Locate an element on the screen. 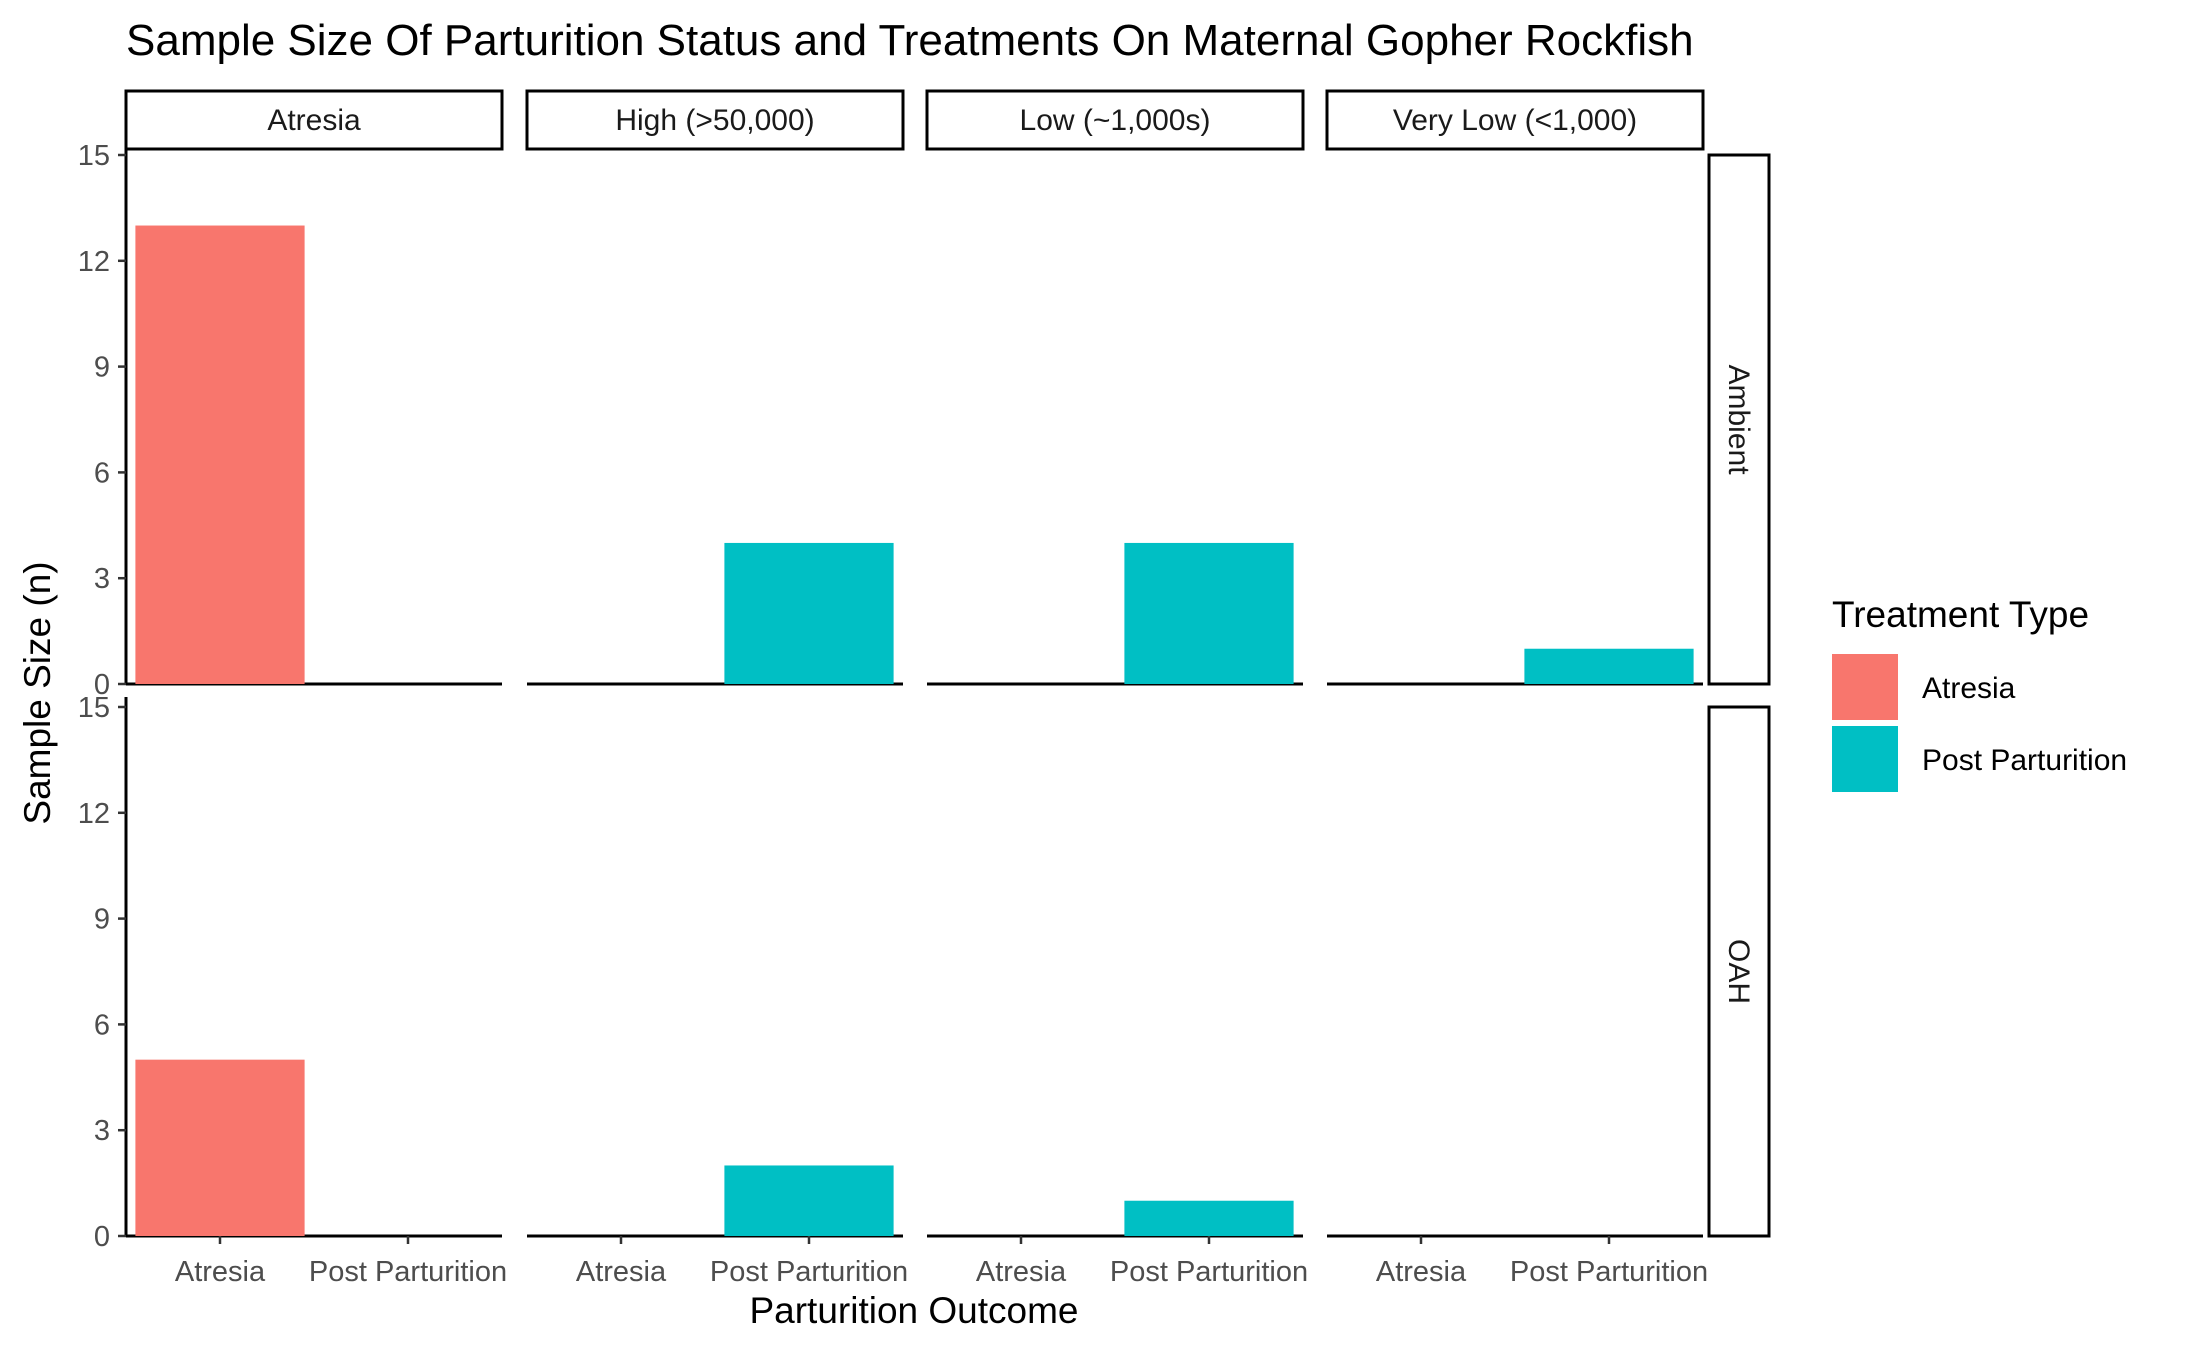 The width and height of the screenshot is (2187, 1349). row-strip-label-ambient: Ambient is located at coordinates (1738, 419).